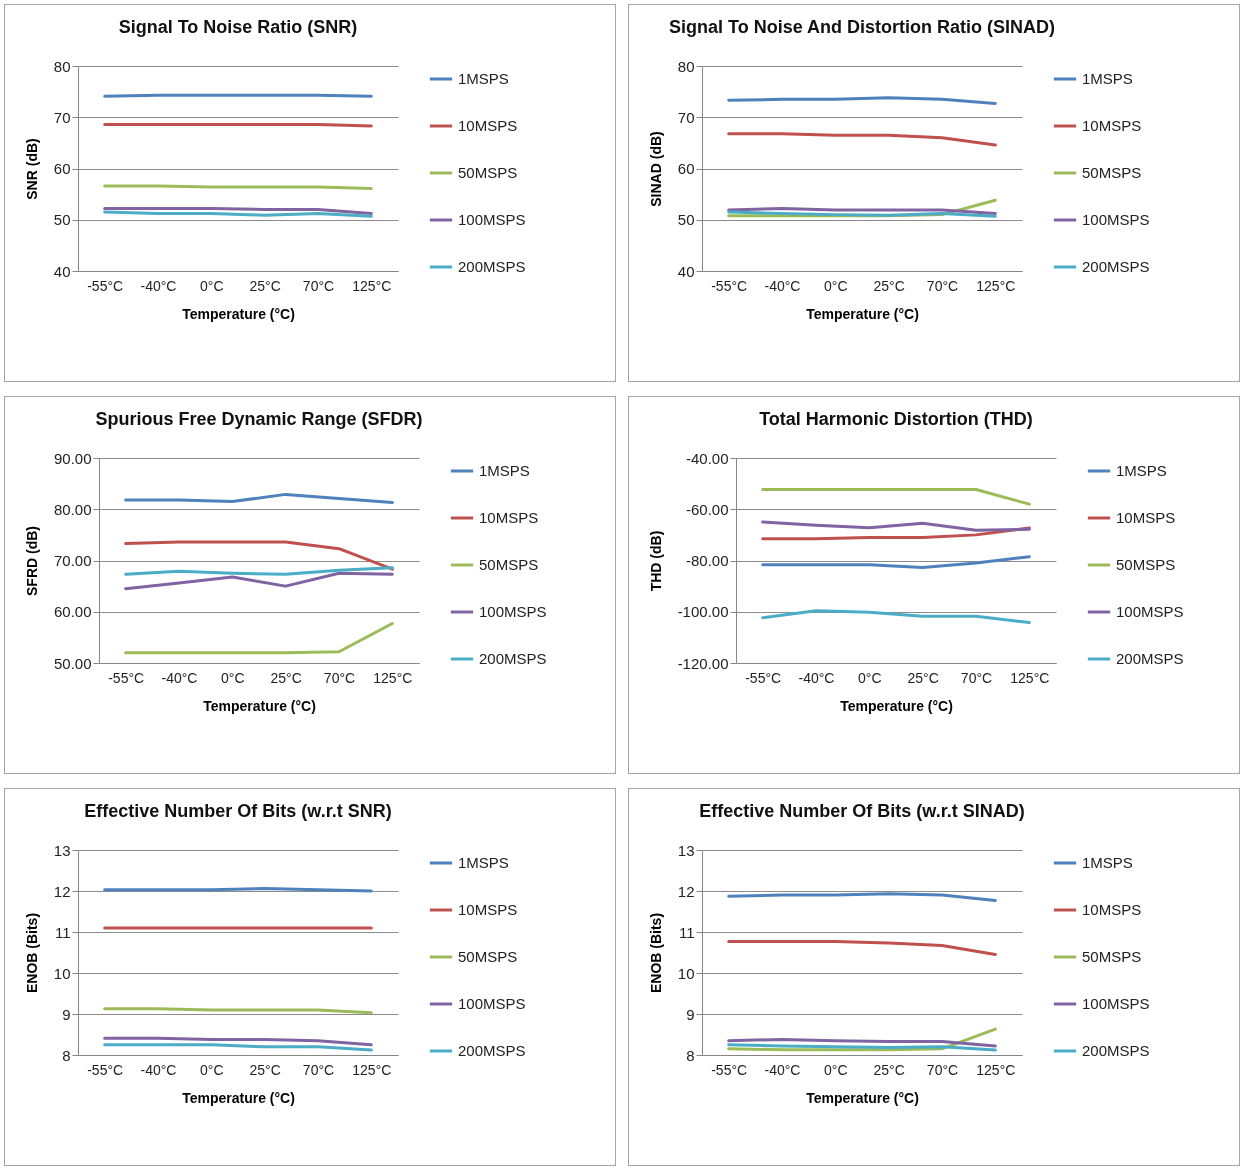 This screenshot has height=1171, width=1246. What do you see at coordinates (72, 612) in the screenshot?
I see `y-tick-label: 60.00` at bounding box center [72, 612].